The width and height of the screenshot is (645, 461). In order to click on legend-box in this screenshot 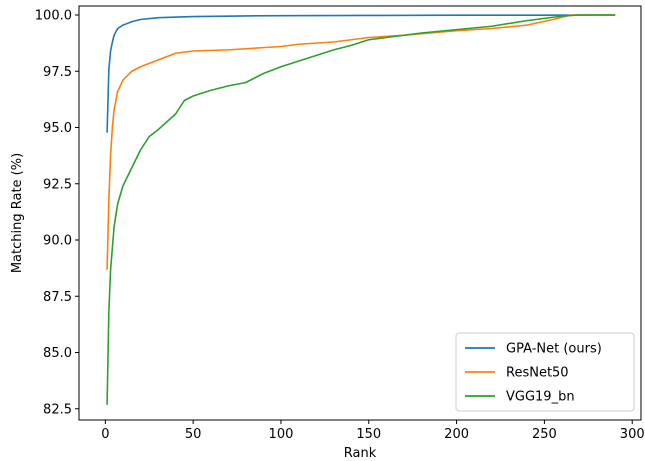, I will do `click(545, 372)`.